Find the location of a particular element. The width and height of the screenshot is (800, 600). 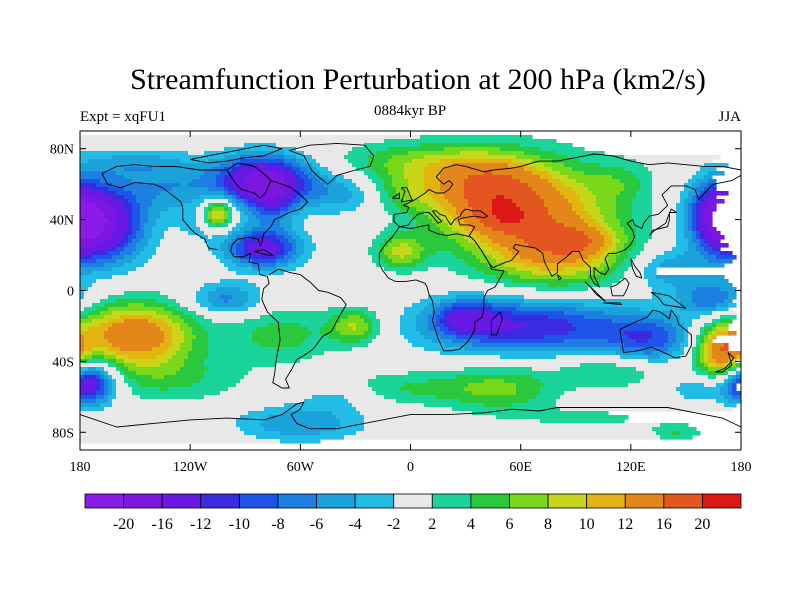

coastline is located at coordinates (663, 222).